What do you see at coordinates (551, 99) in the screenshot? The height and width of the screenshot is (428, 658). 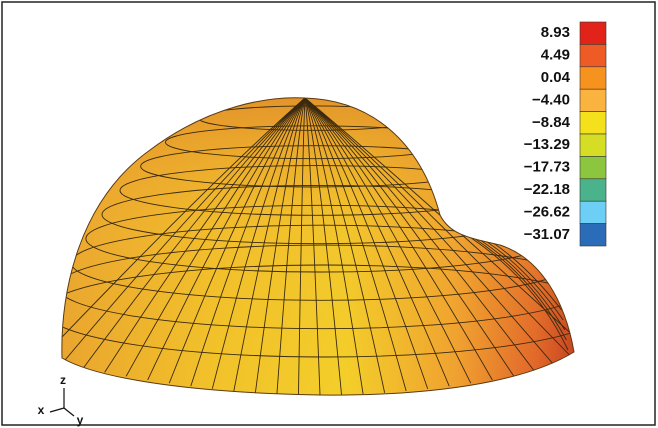 I see `legend-label: −4.40` at bounding box center [551, 99].